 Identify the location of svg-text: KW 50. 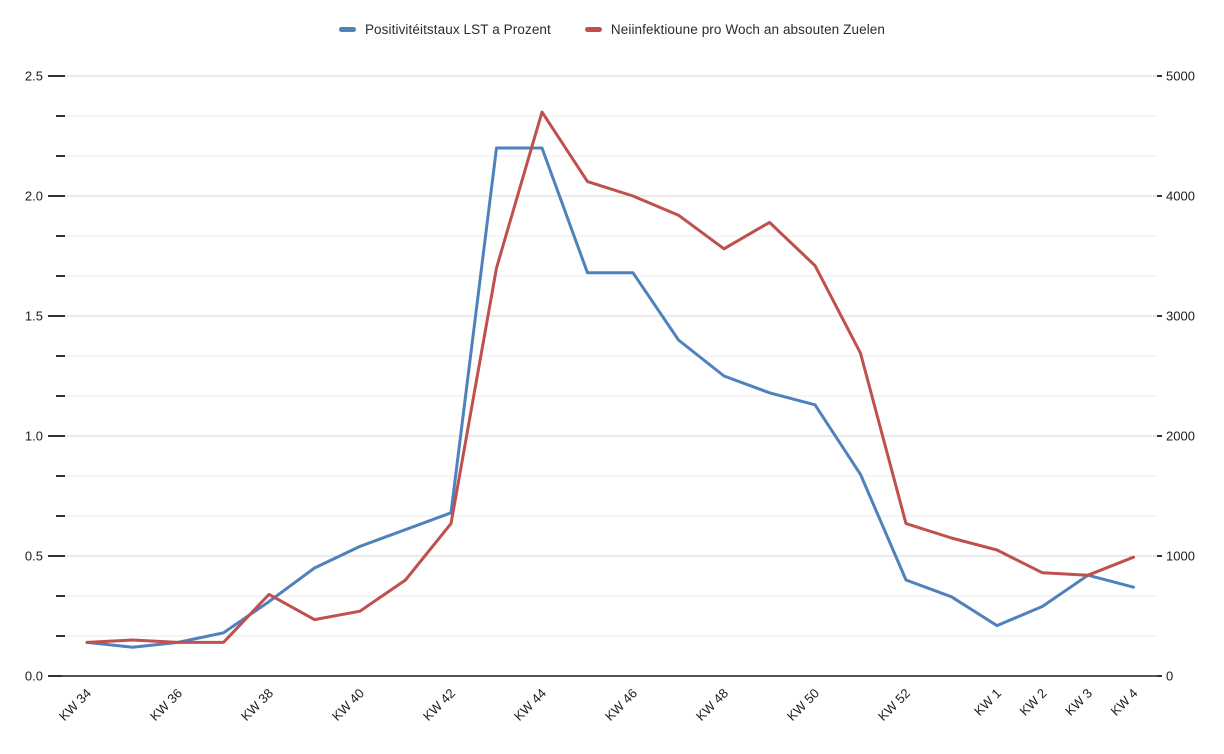
(803, 705).